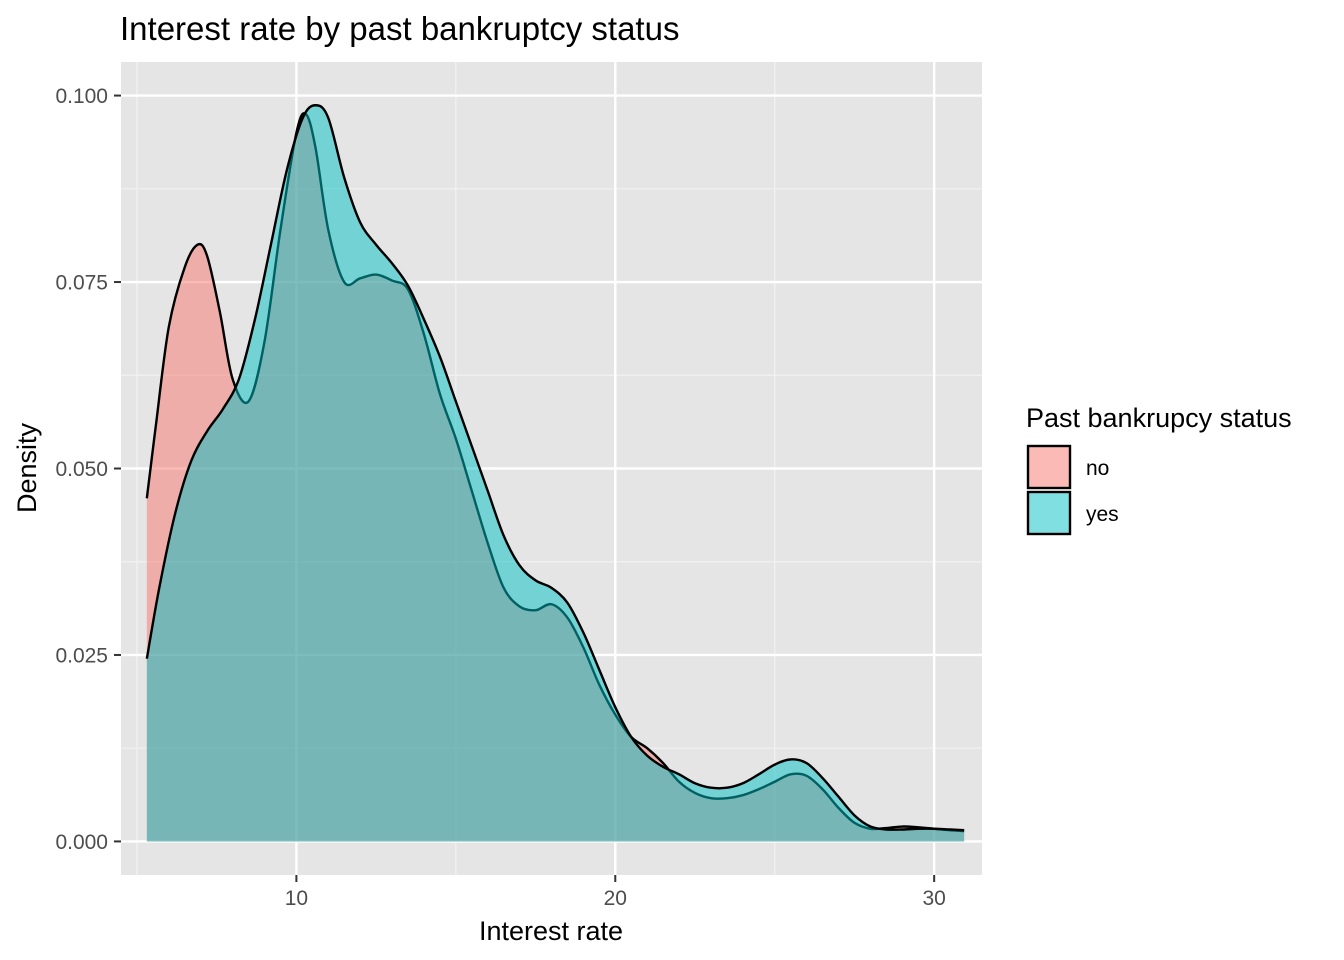  I want to click on legend-title: Past bankrupcy status, so click(1159, 418).